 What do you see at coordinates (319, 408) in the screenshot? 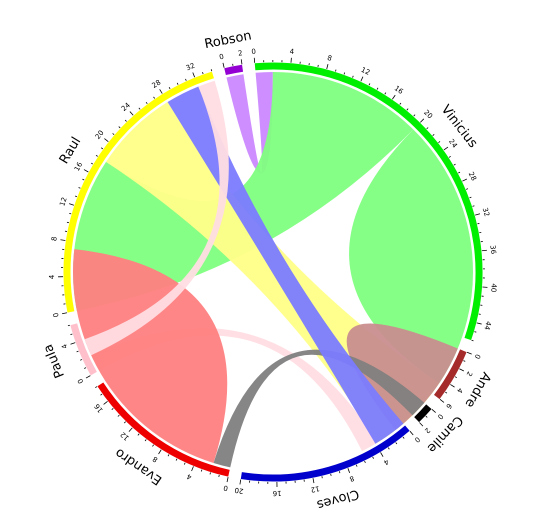
I see `chord-link-camile-evandro` at bounding box center [319, 408].